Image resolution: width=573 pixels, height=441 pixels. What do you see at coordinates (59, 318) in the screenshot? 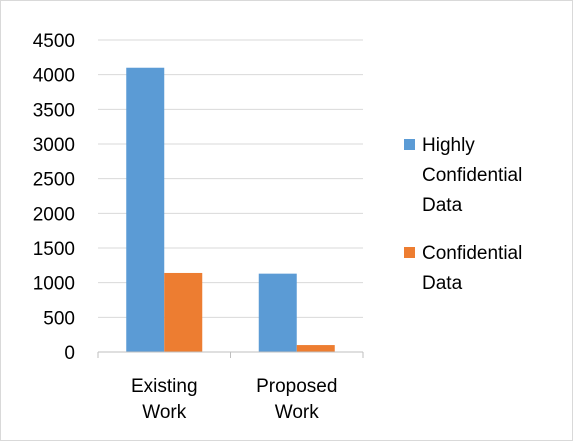
I see `y-tick-label: 500` at bounding box center [59, 318].